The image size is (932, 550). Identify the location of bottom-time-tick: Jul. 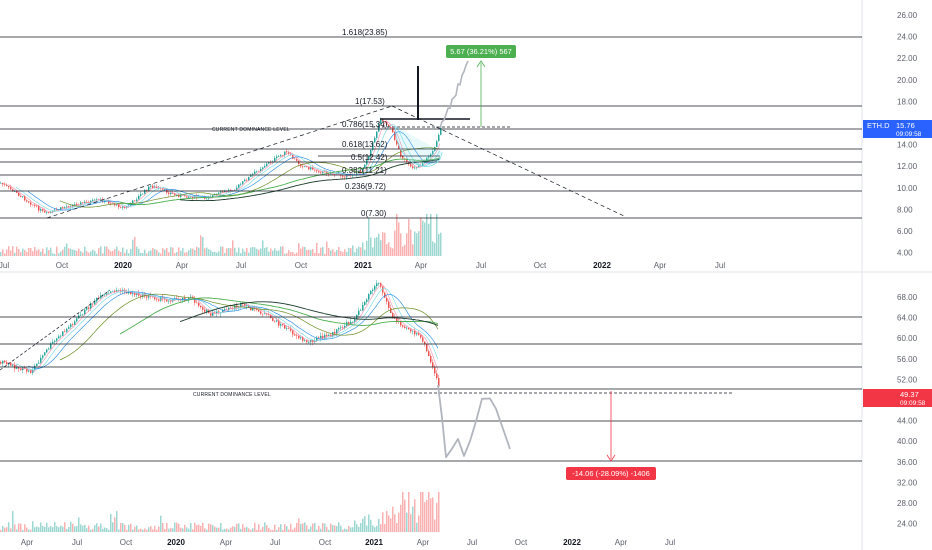
(472, 542).